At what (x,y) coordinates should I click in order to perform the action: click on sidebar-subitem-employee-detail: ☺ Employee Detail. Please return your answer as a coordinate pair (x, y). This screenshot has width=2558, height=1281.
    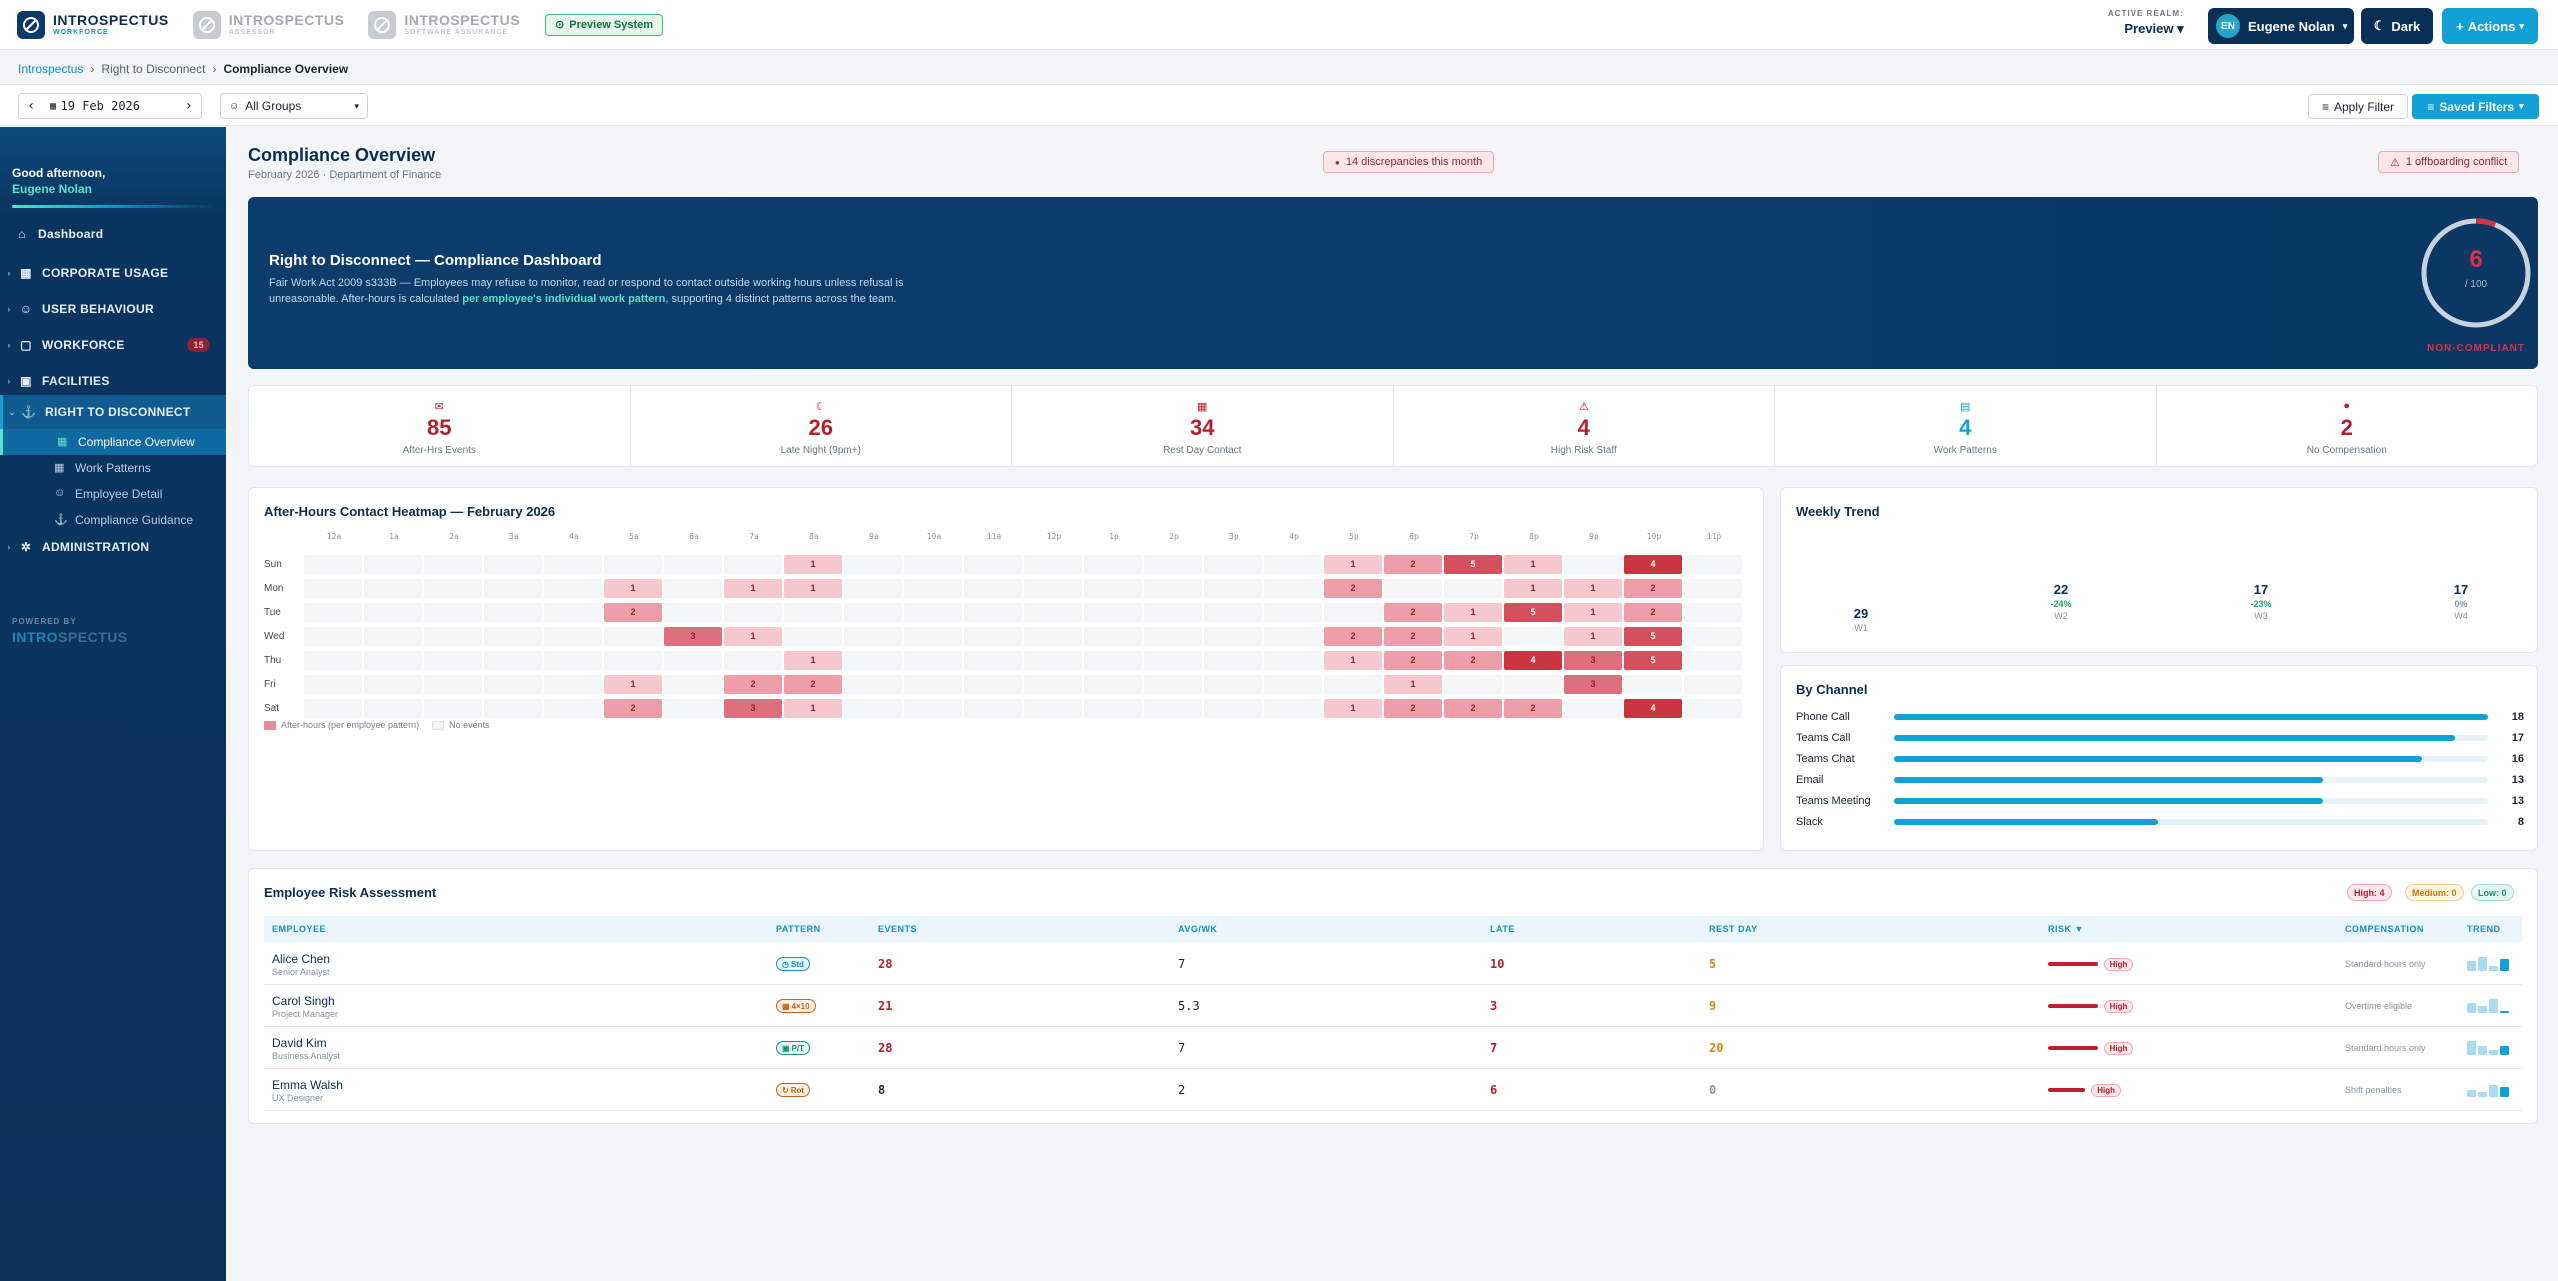
    Looking at the image, I should click on (113, 494).